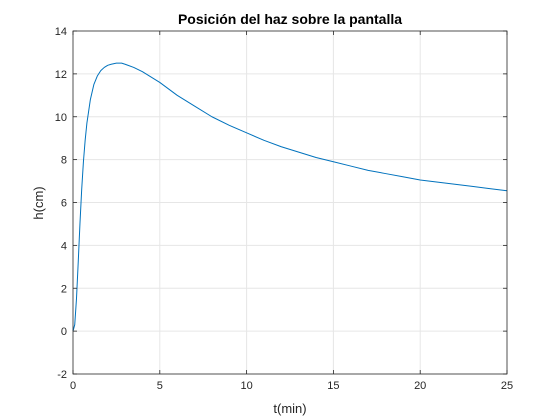 The image size is (560, 420). Describe the element at coordinates (420, 386) in the screenshot. I see `x-tick-label: 20` at that location.